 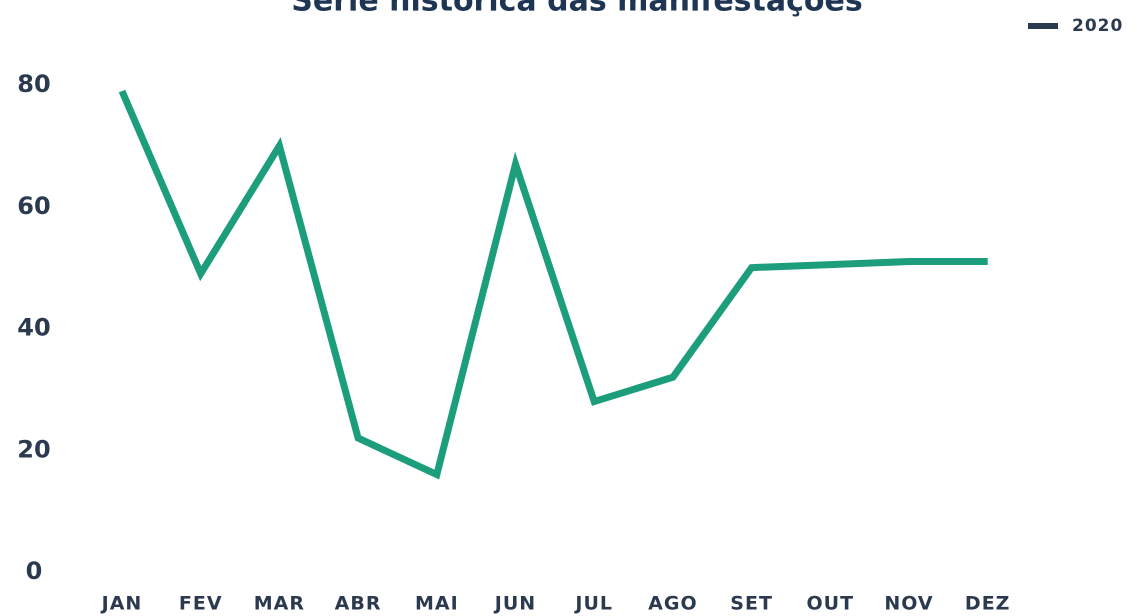 What do you see at coordinates (34, 571) in the screenshot?
I see `y-tick-label: 0` at bounding box center [34, 571].